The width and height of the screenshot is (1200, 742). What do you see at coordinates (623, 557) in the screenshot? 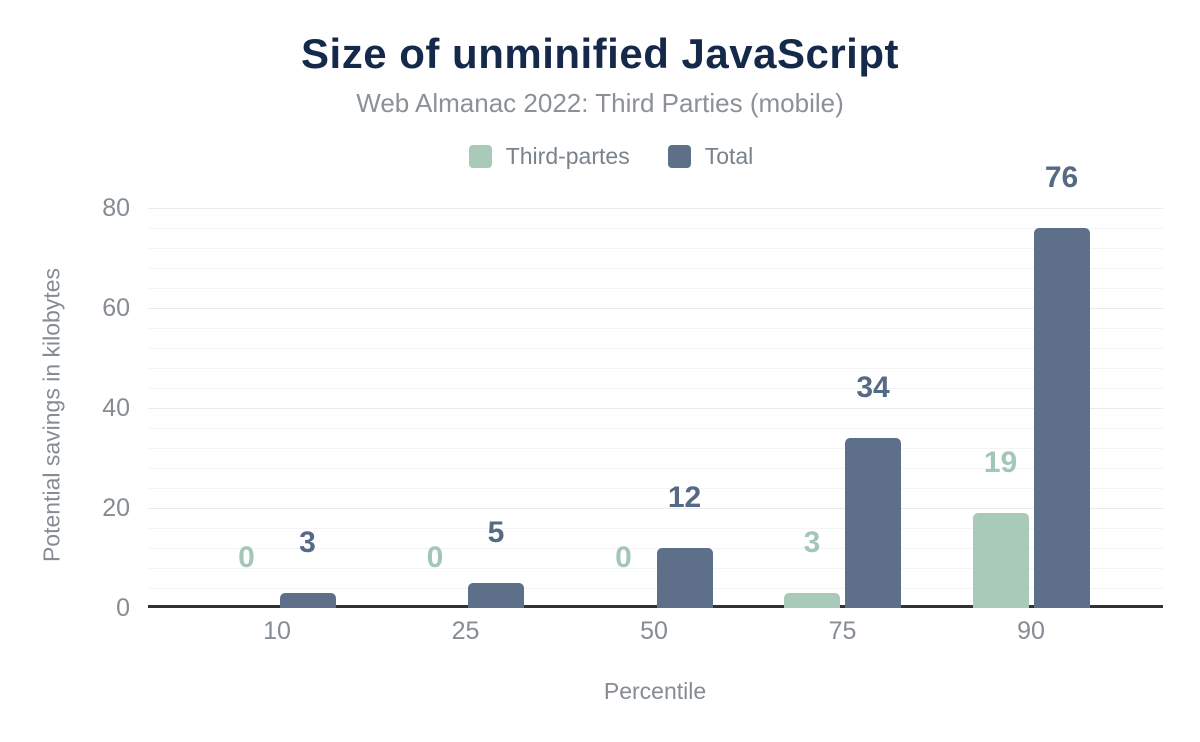
I see `bar-label-third-partes-p50: 0` at bounding box center [623, 557].